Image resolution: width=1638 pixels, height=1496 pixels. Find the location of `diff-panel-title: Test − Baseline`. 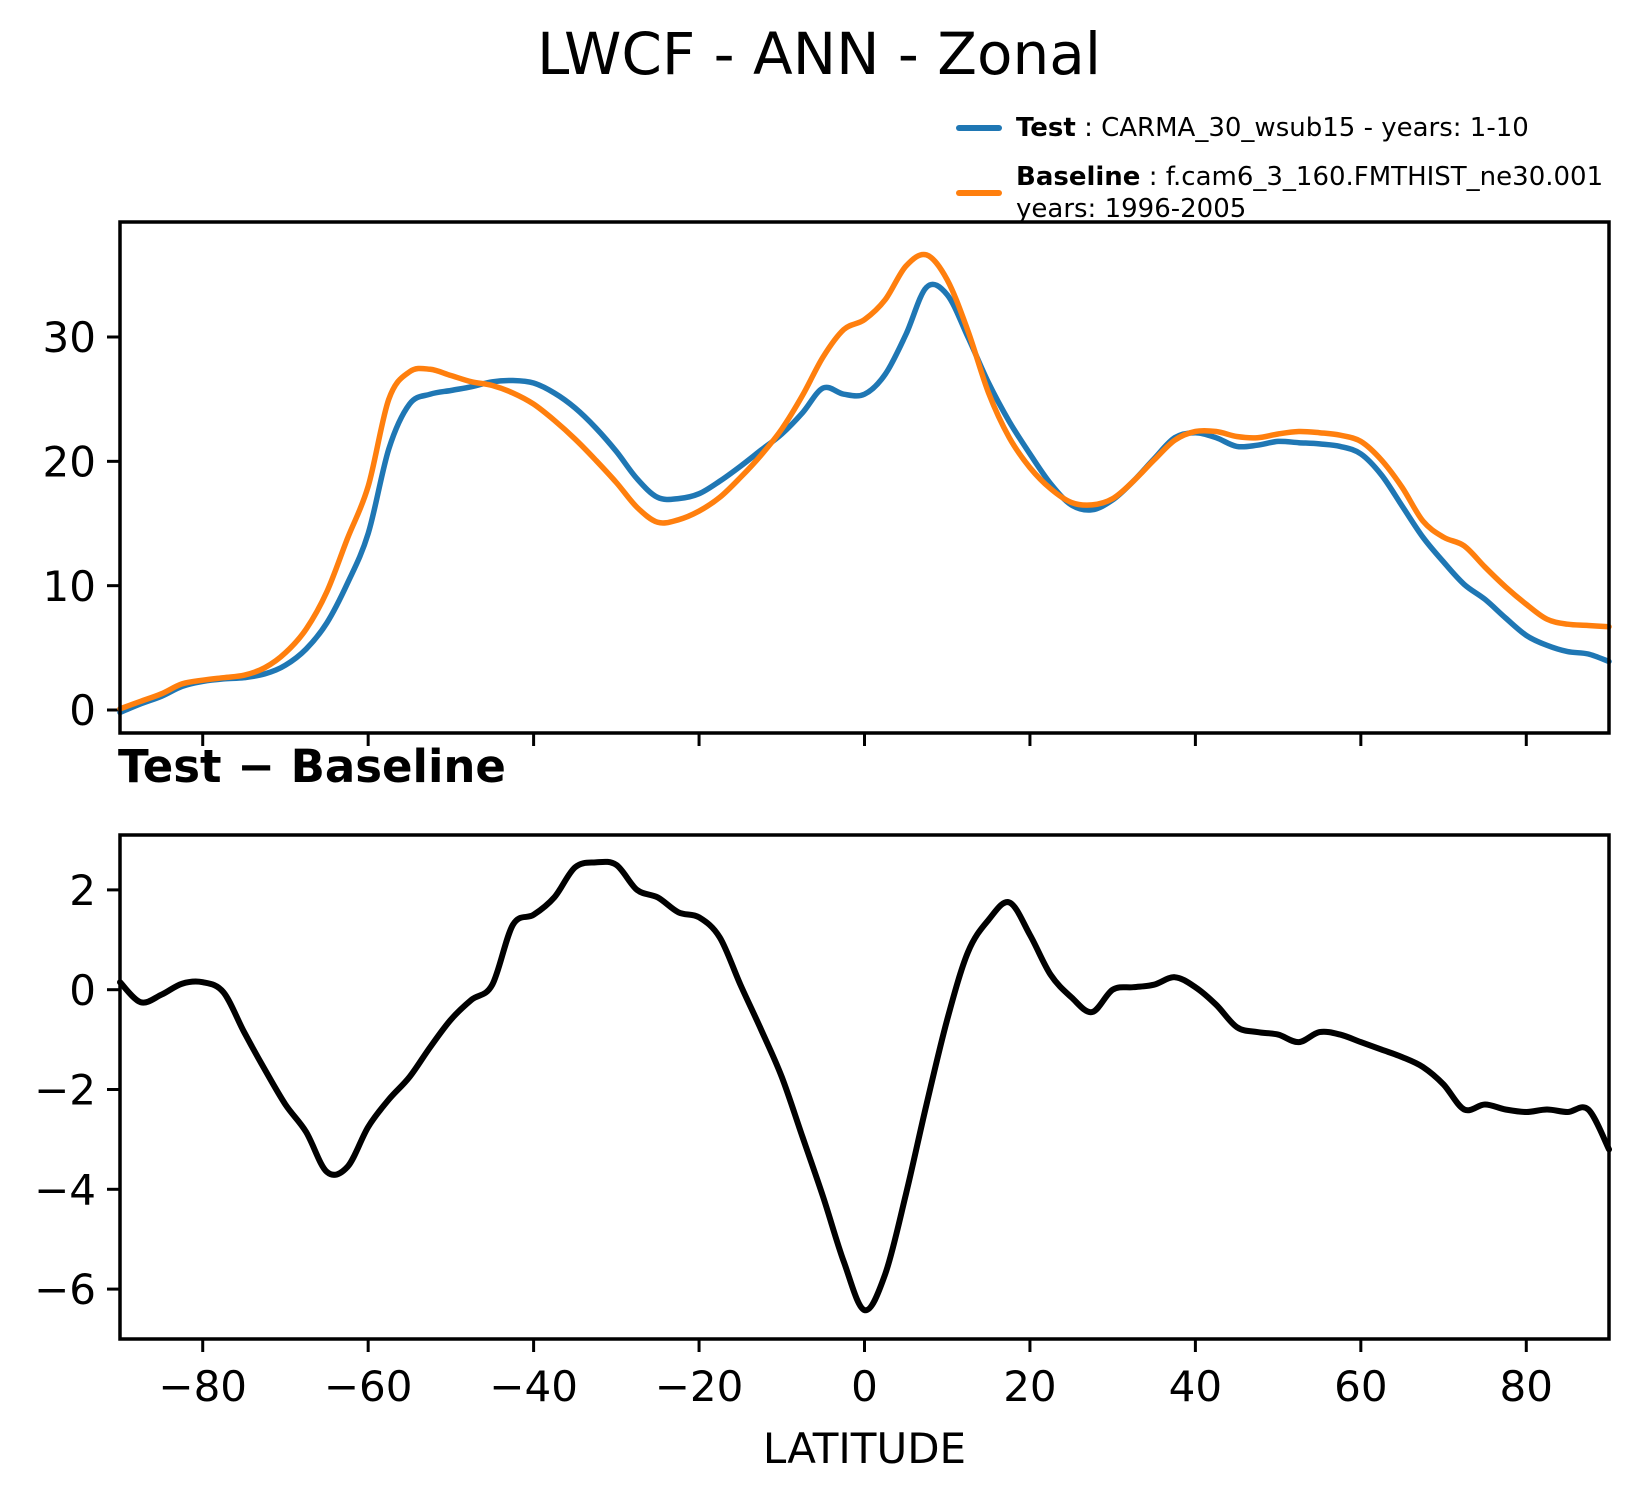

diff-panel-title: Test − Baseline is located at coordinates (312, 766).